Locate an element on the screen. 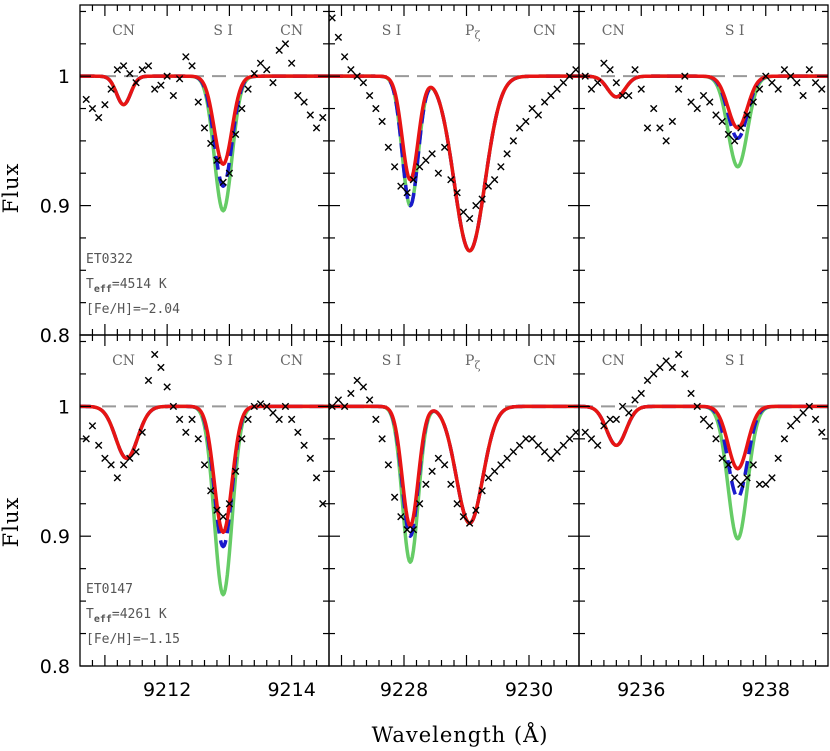 This screenshot has width=830, height=751. panel-r0-c2: CN S I is located at coordinates (703, 96).